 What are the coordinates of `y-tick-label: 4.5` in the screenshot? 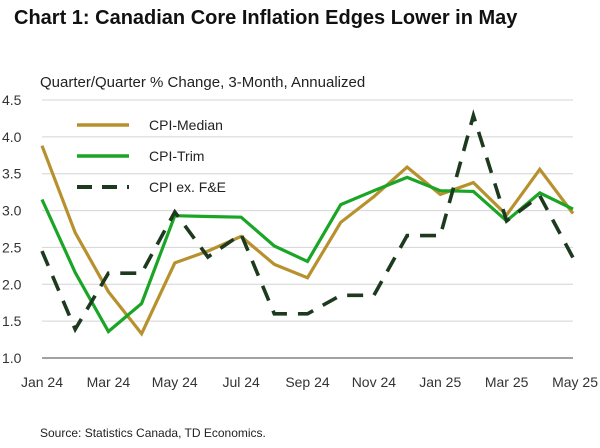 It's located at (12, 100).